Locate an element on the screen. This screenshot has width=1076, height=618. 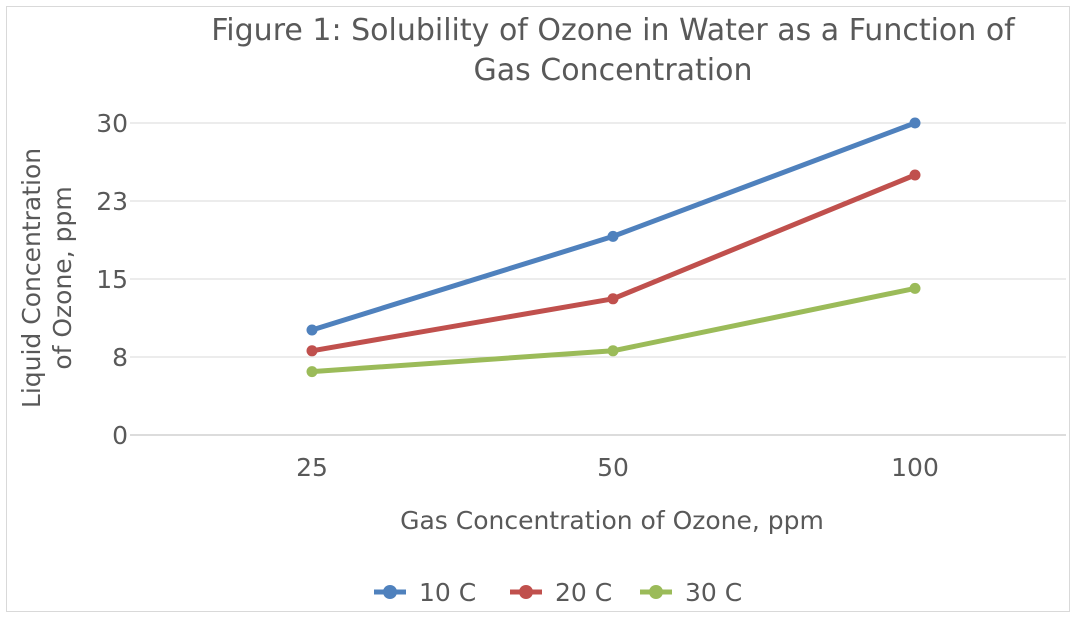
x-axis-ticks: 25 50 100 is located at coordinates (617, 467).